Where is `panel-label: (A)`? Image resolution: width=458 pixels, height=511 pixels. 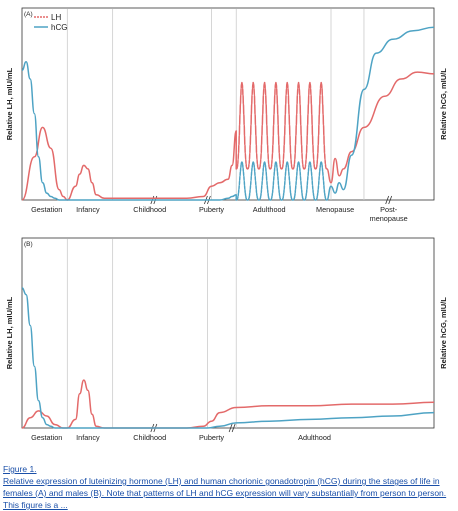 panel-label: (A) is located at coordinates (28, 14).